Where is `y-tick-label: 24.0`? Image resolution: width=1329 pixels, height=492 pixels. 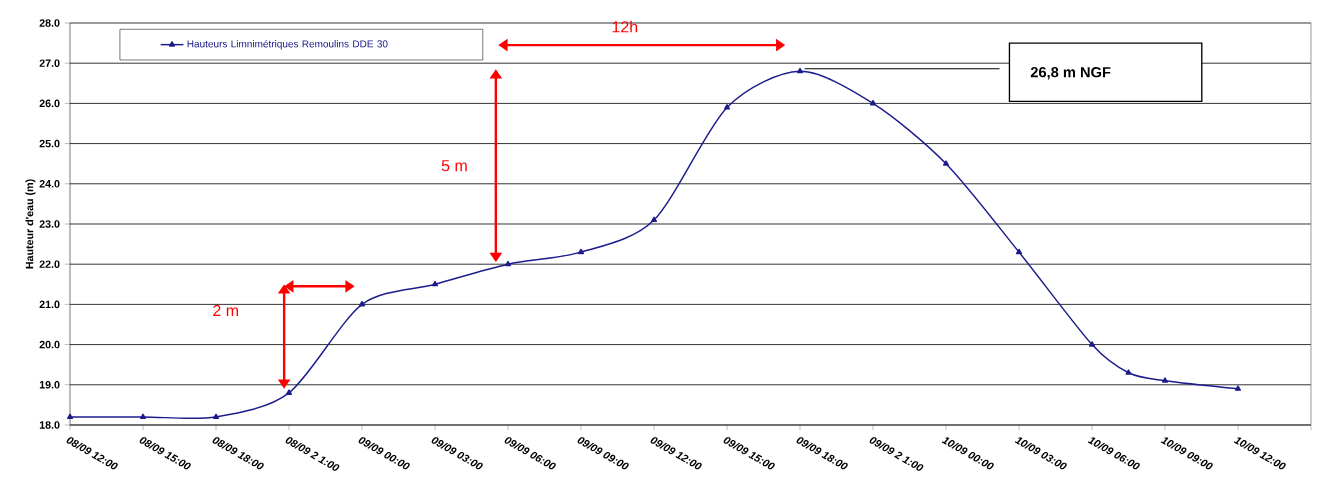
y-tick-label: 24.0 is located at coordinates (49, 184).